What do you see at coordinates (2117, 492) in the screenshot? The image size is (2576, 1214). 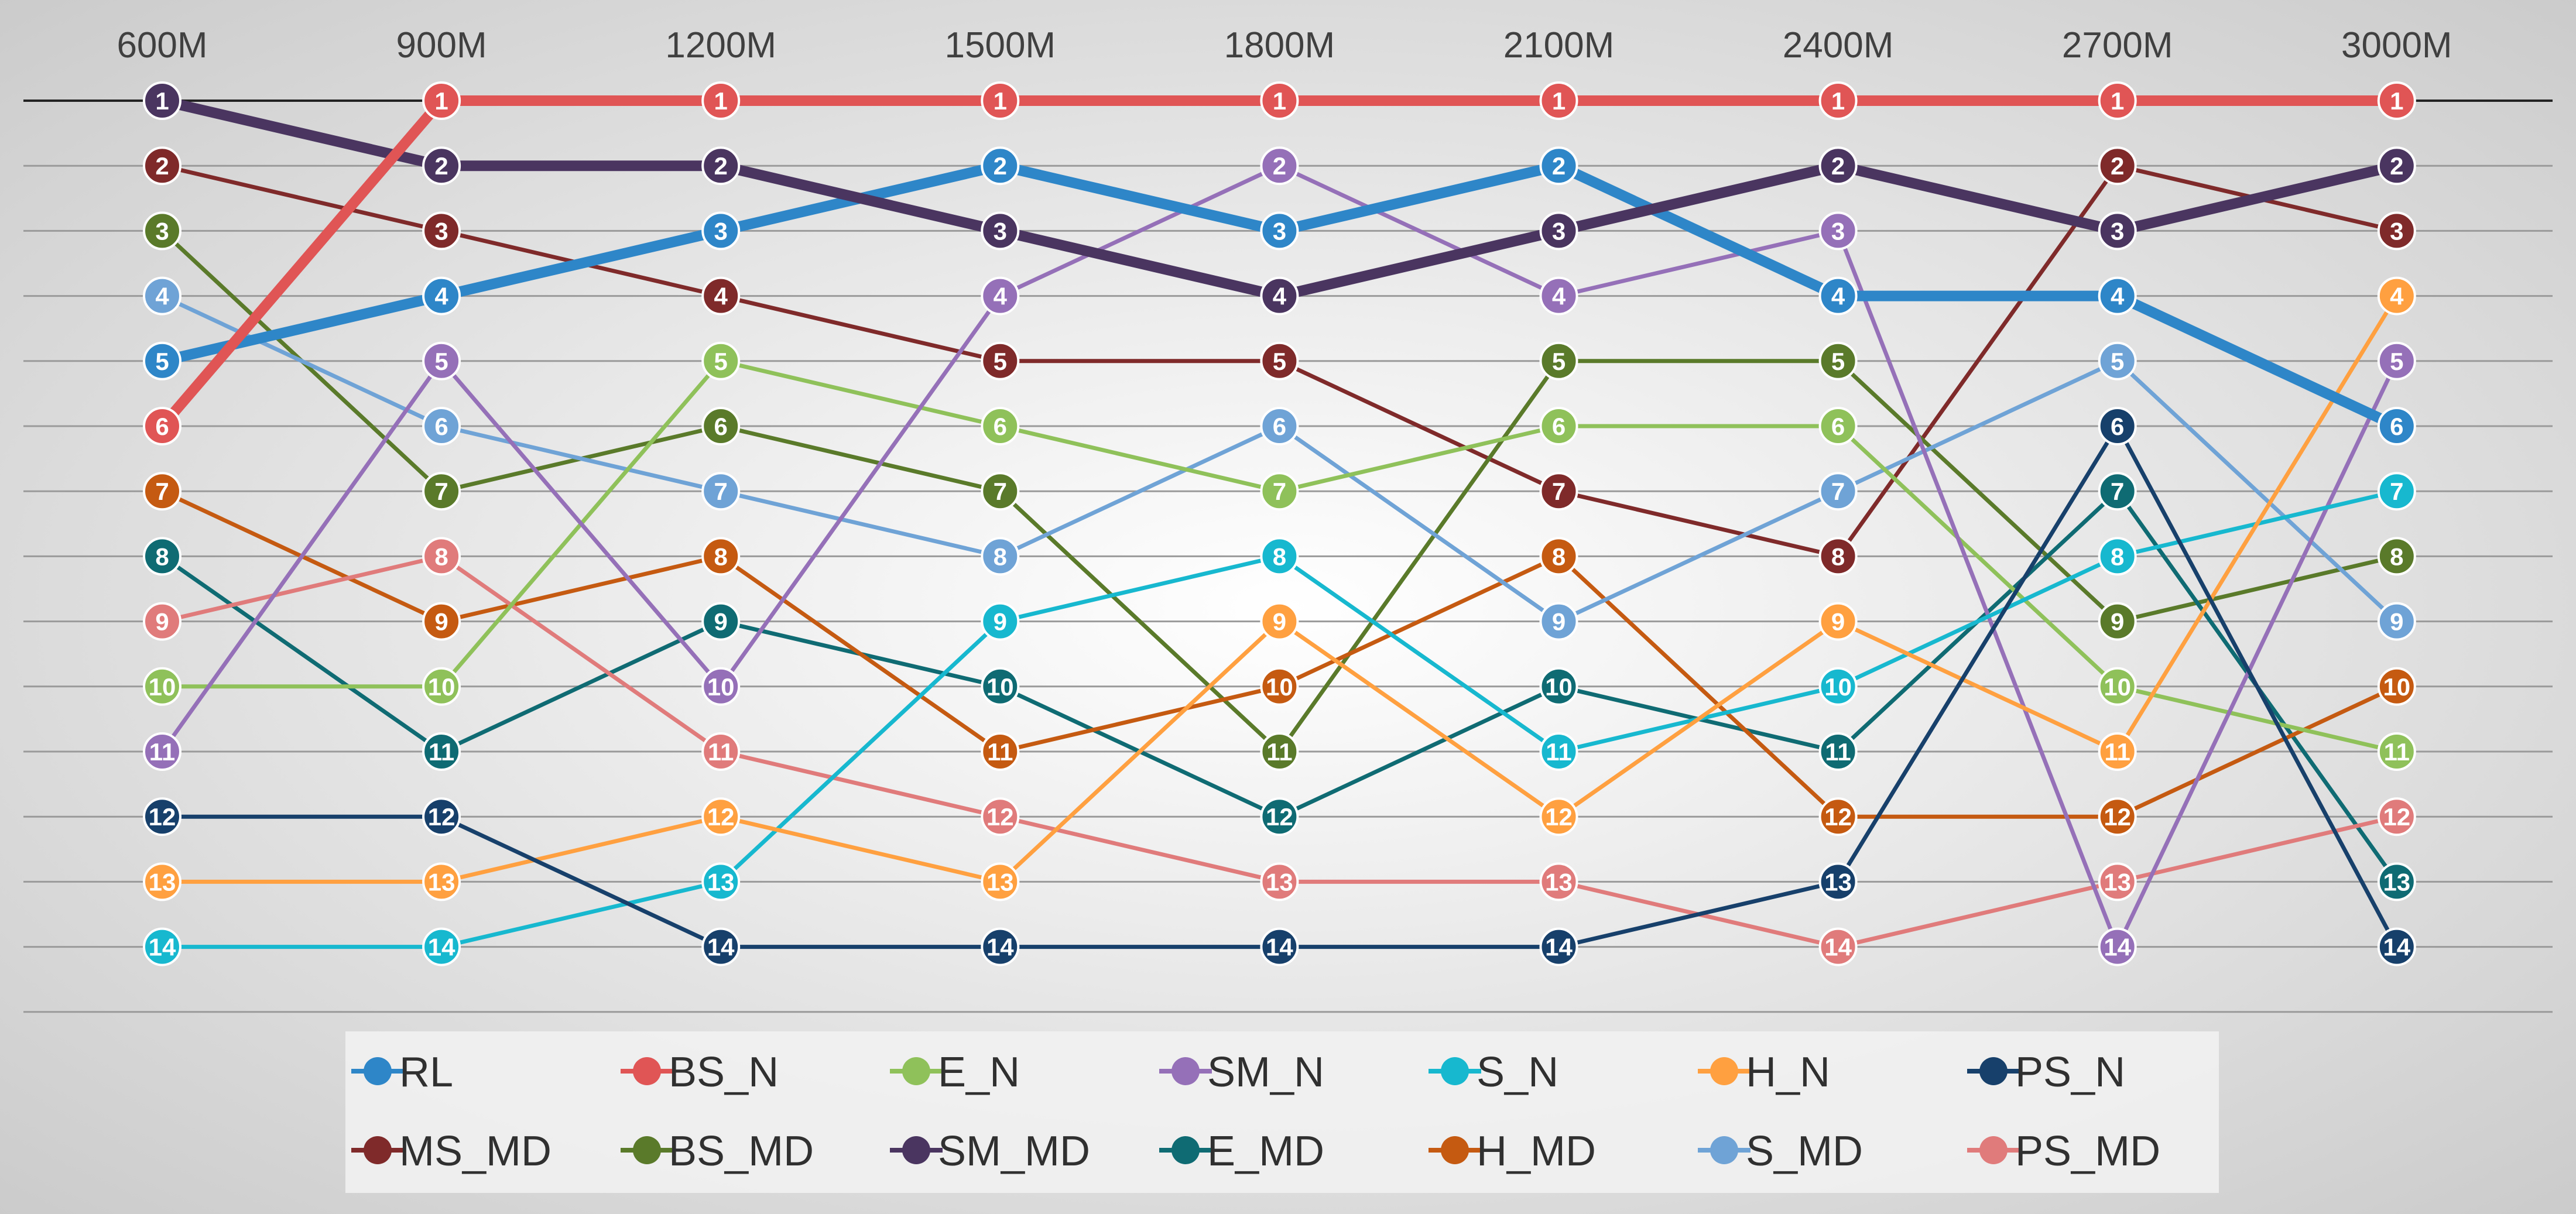 I see `marker-label-e-md: 7` at bounding box center [2117, 492].